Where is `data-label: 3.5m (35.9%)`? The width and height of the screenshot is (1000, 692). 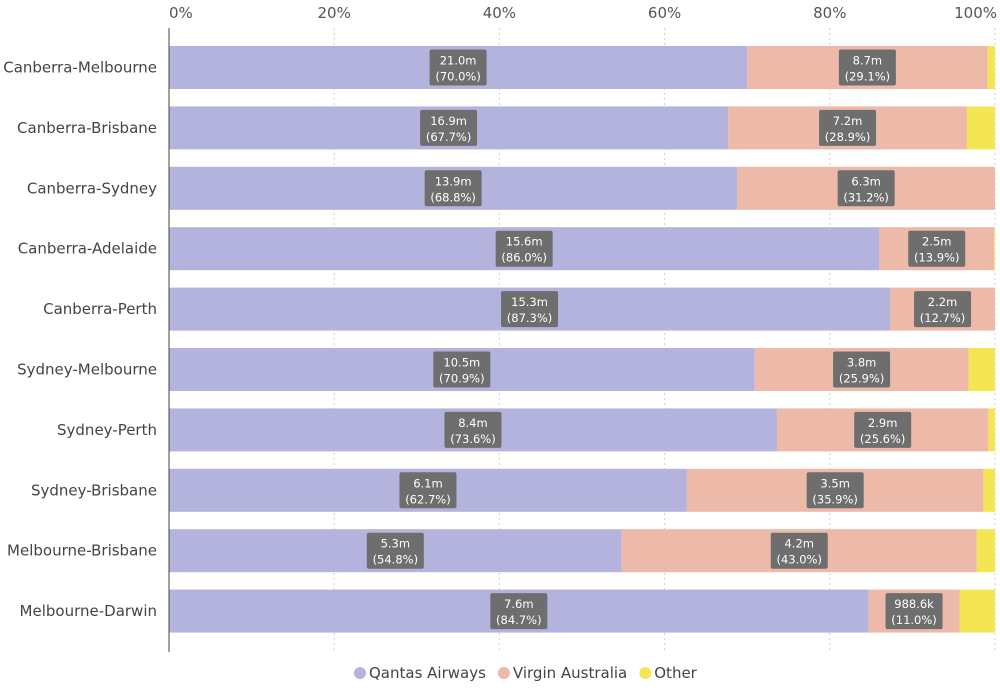 data-label: 3.5m (35.9%) is located at coordinates (835, 490).